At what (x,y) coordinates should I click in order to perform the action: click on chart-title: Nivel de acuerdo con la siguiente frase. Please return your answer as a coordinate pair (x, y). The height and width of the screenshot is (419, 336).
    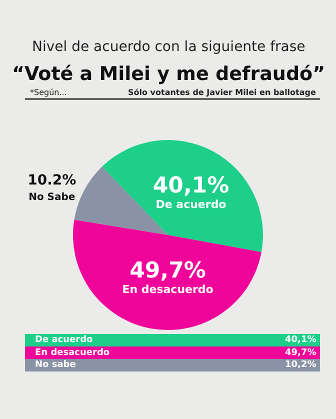
    Looking at the image, I should click on (169, 47).